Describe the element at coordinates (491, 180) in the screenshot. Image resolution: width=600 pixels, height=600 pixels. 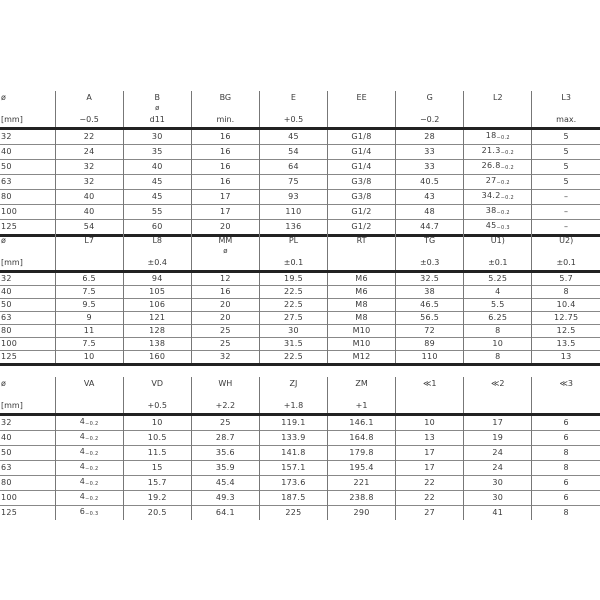
I see `cell-value: 27` at that location.